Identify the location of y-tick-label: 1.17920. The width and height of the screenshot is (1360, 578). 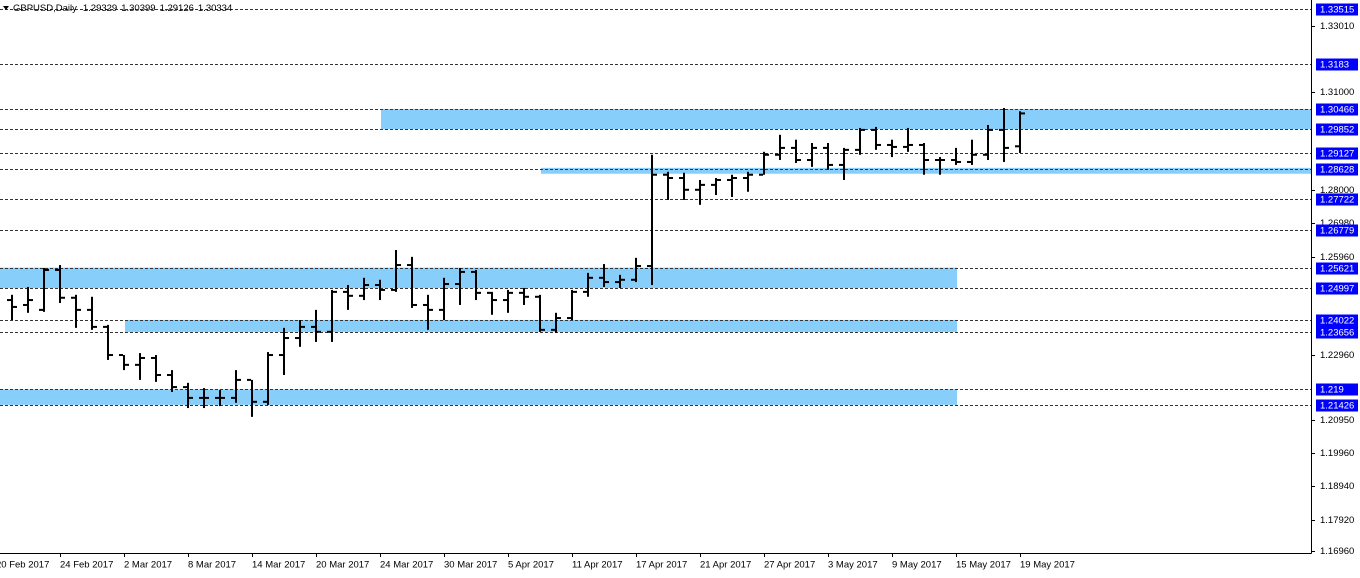
(1337, 520).